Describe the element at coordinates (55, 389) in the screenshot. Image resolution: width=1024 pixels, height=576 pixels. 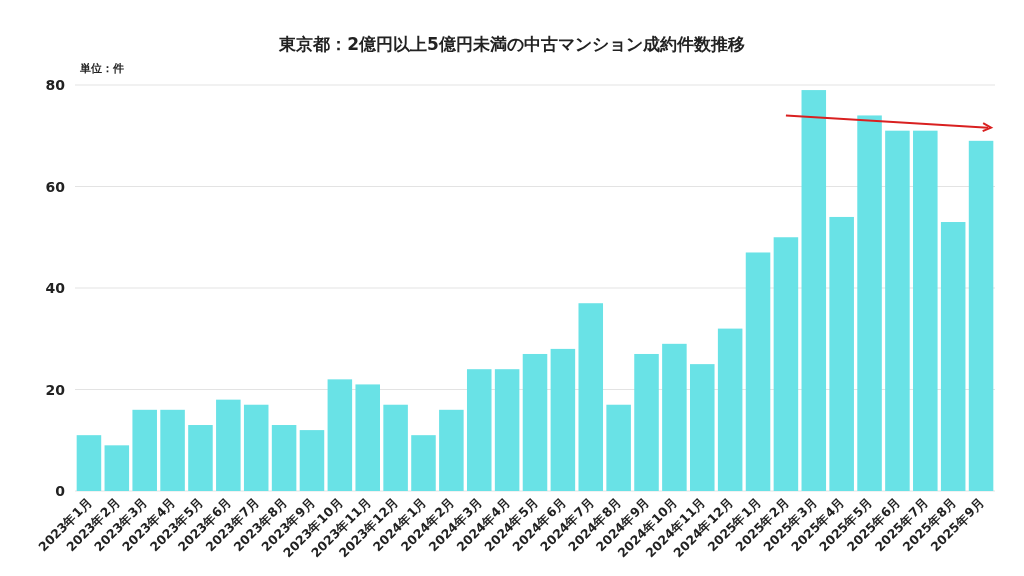
I see `y-tick-label: 20` at that location.